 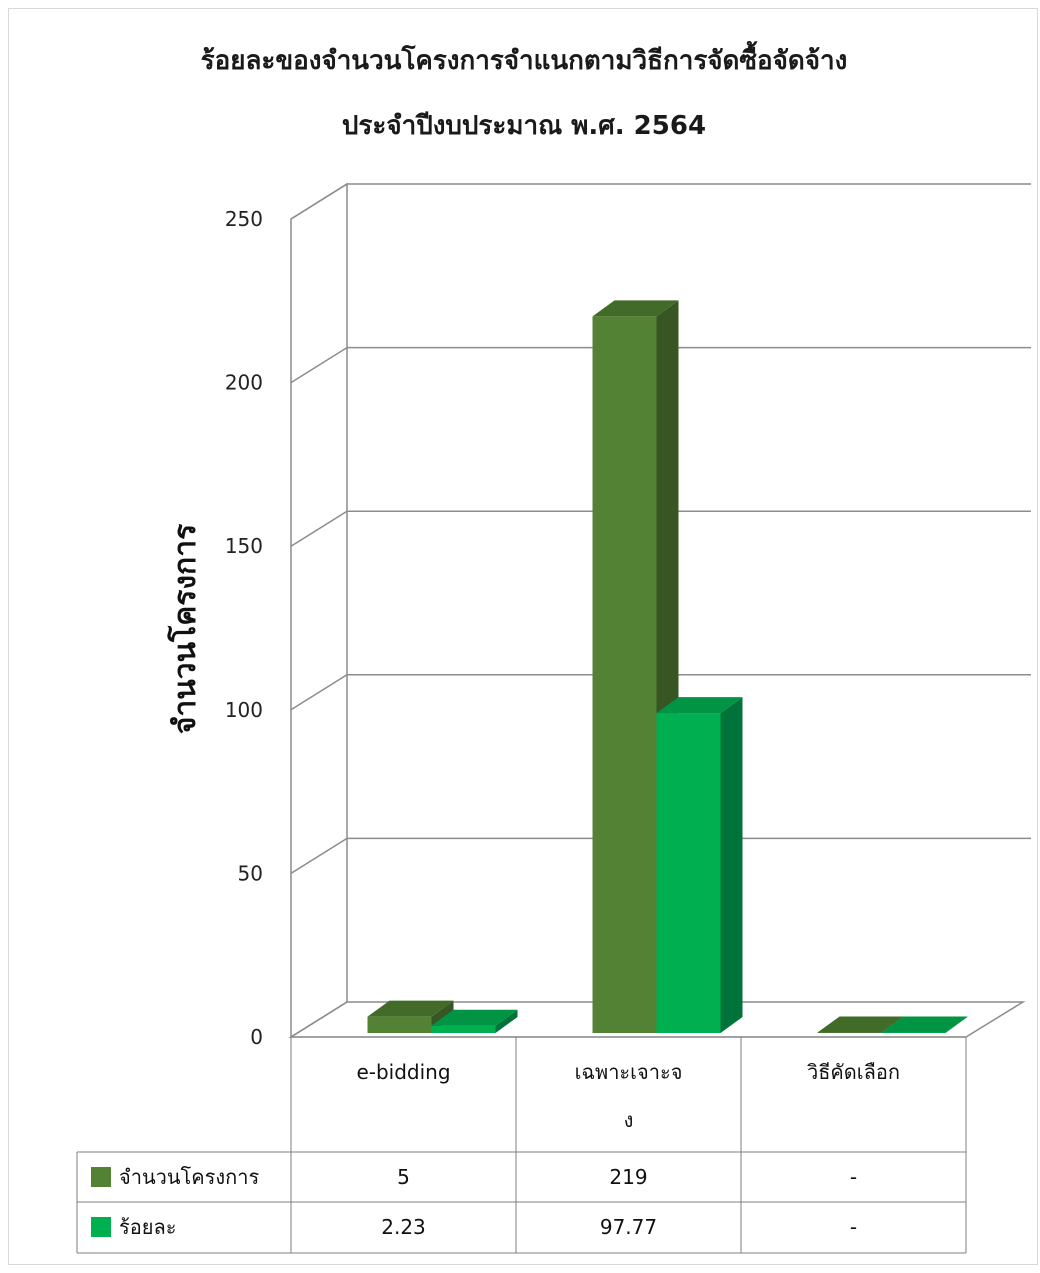 I want to click on y-tick-label: 250, so click(x=244, y=219).